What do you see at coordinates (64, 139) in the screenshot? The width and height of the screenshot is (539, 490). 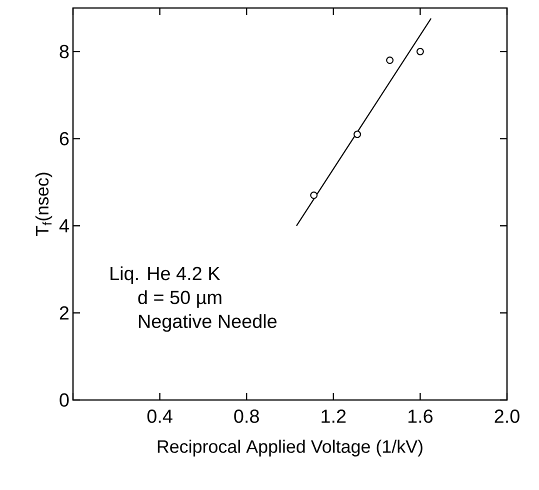 I see `y-tick-label: 6` at bounding box center [64, 139].